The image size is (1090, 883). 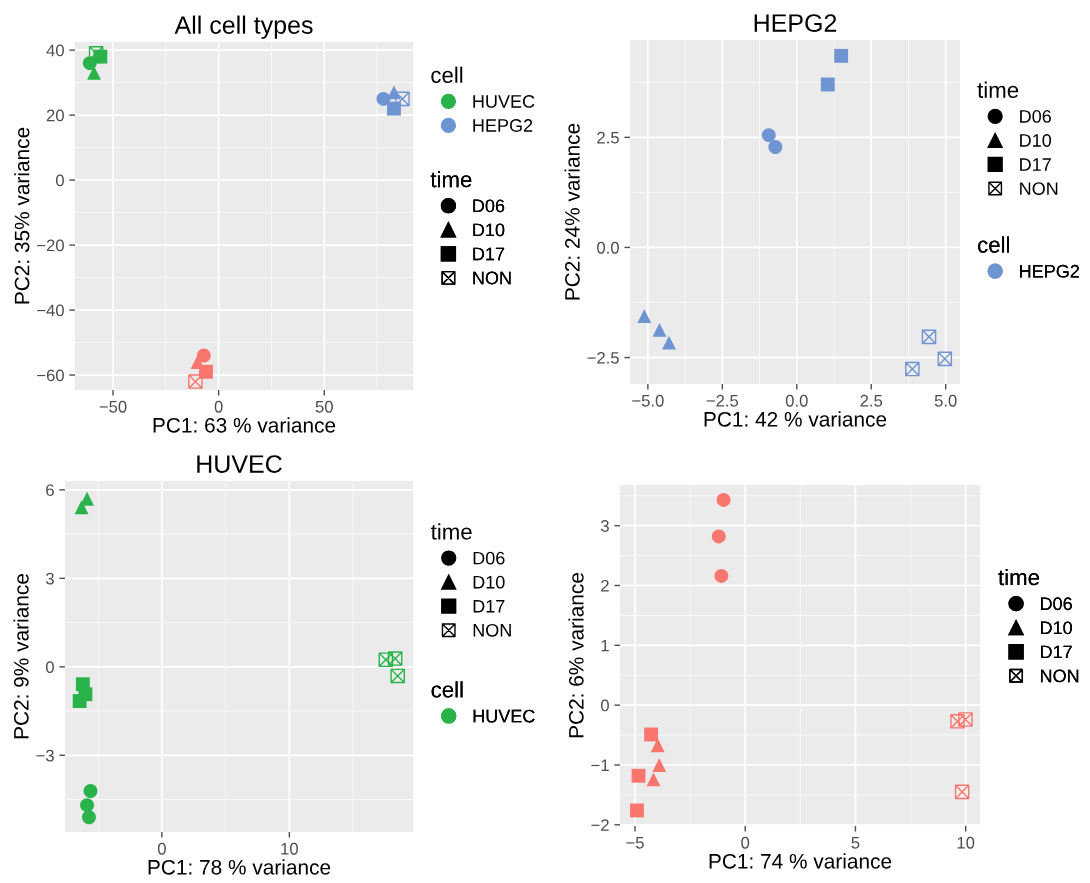 What do you see at coordinates (239, 867) in the screenshot?
I see `x-axis-title: PC1: 78 % variance` at bounding box center [239, 867].